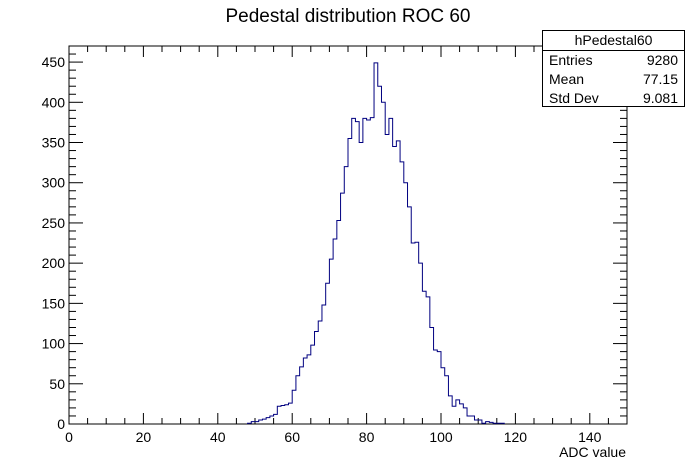  I want to click on x-tick-label: 40, so click(218, 437).